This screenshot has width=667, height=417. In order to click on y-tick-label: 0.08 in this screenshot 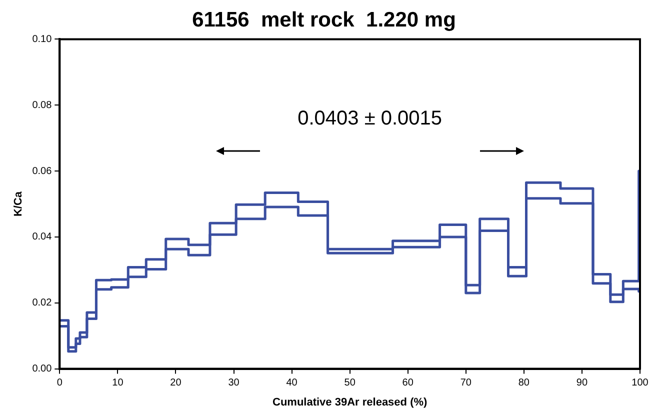, I will do `click(42, 105)`.